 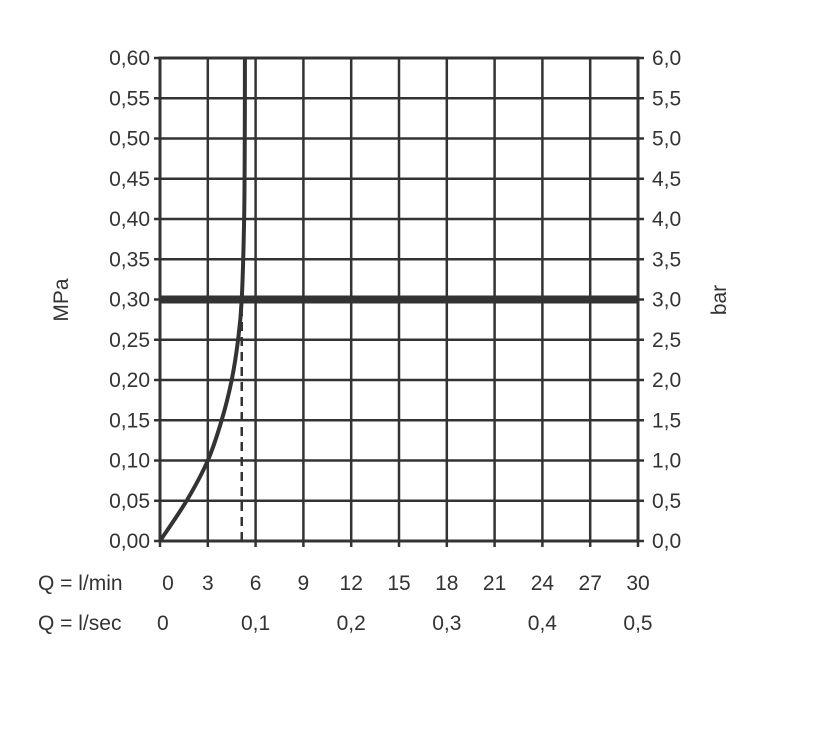 What do you see at coordinates (256, 583) in the screenshot?
I see `x-tick-label: 6` at bounding box center [256, 583].